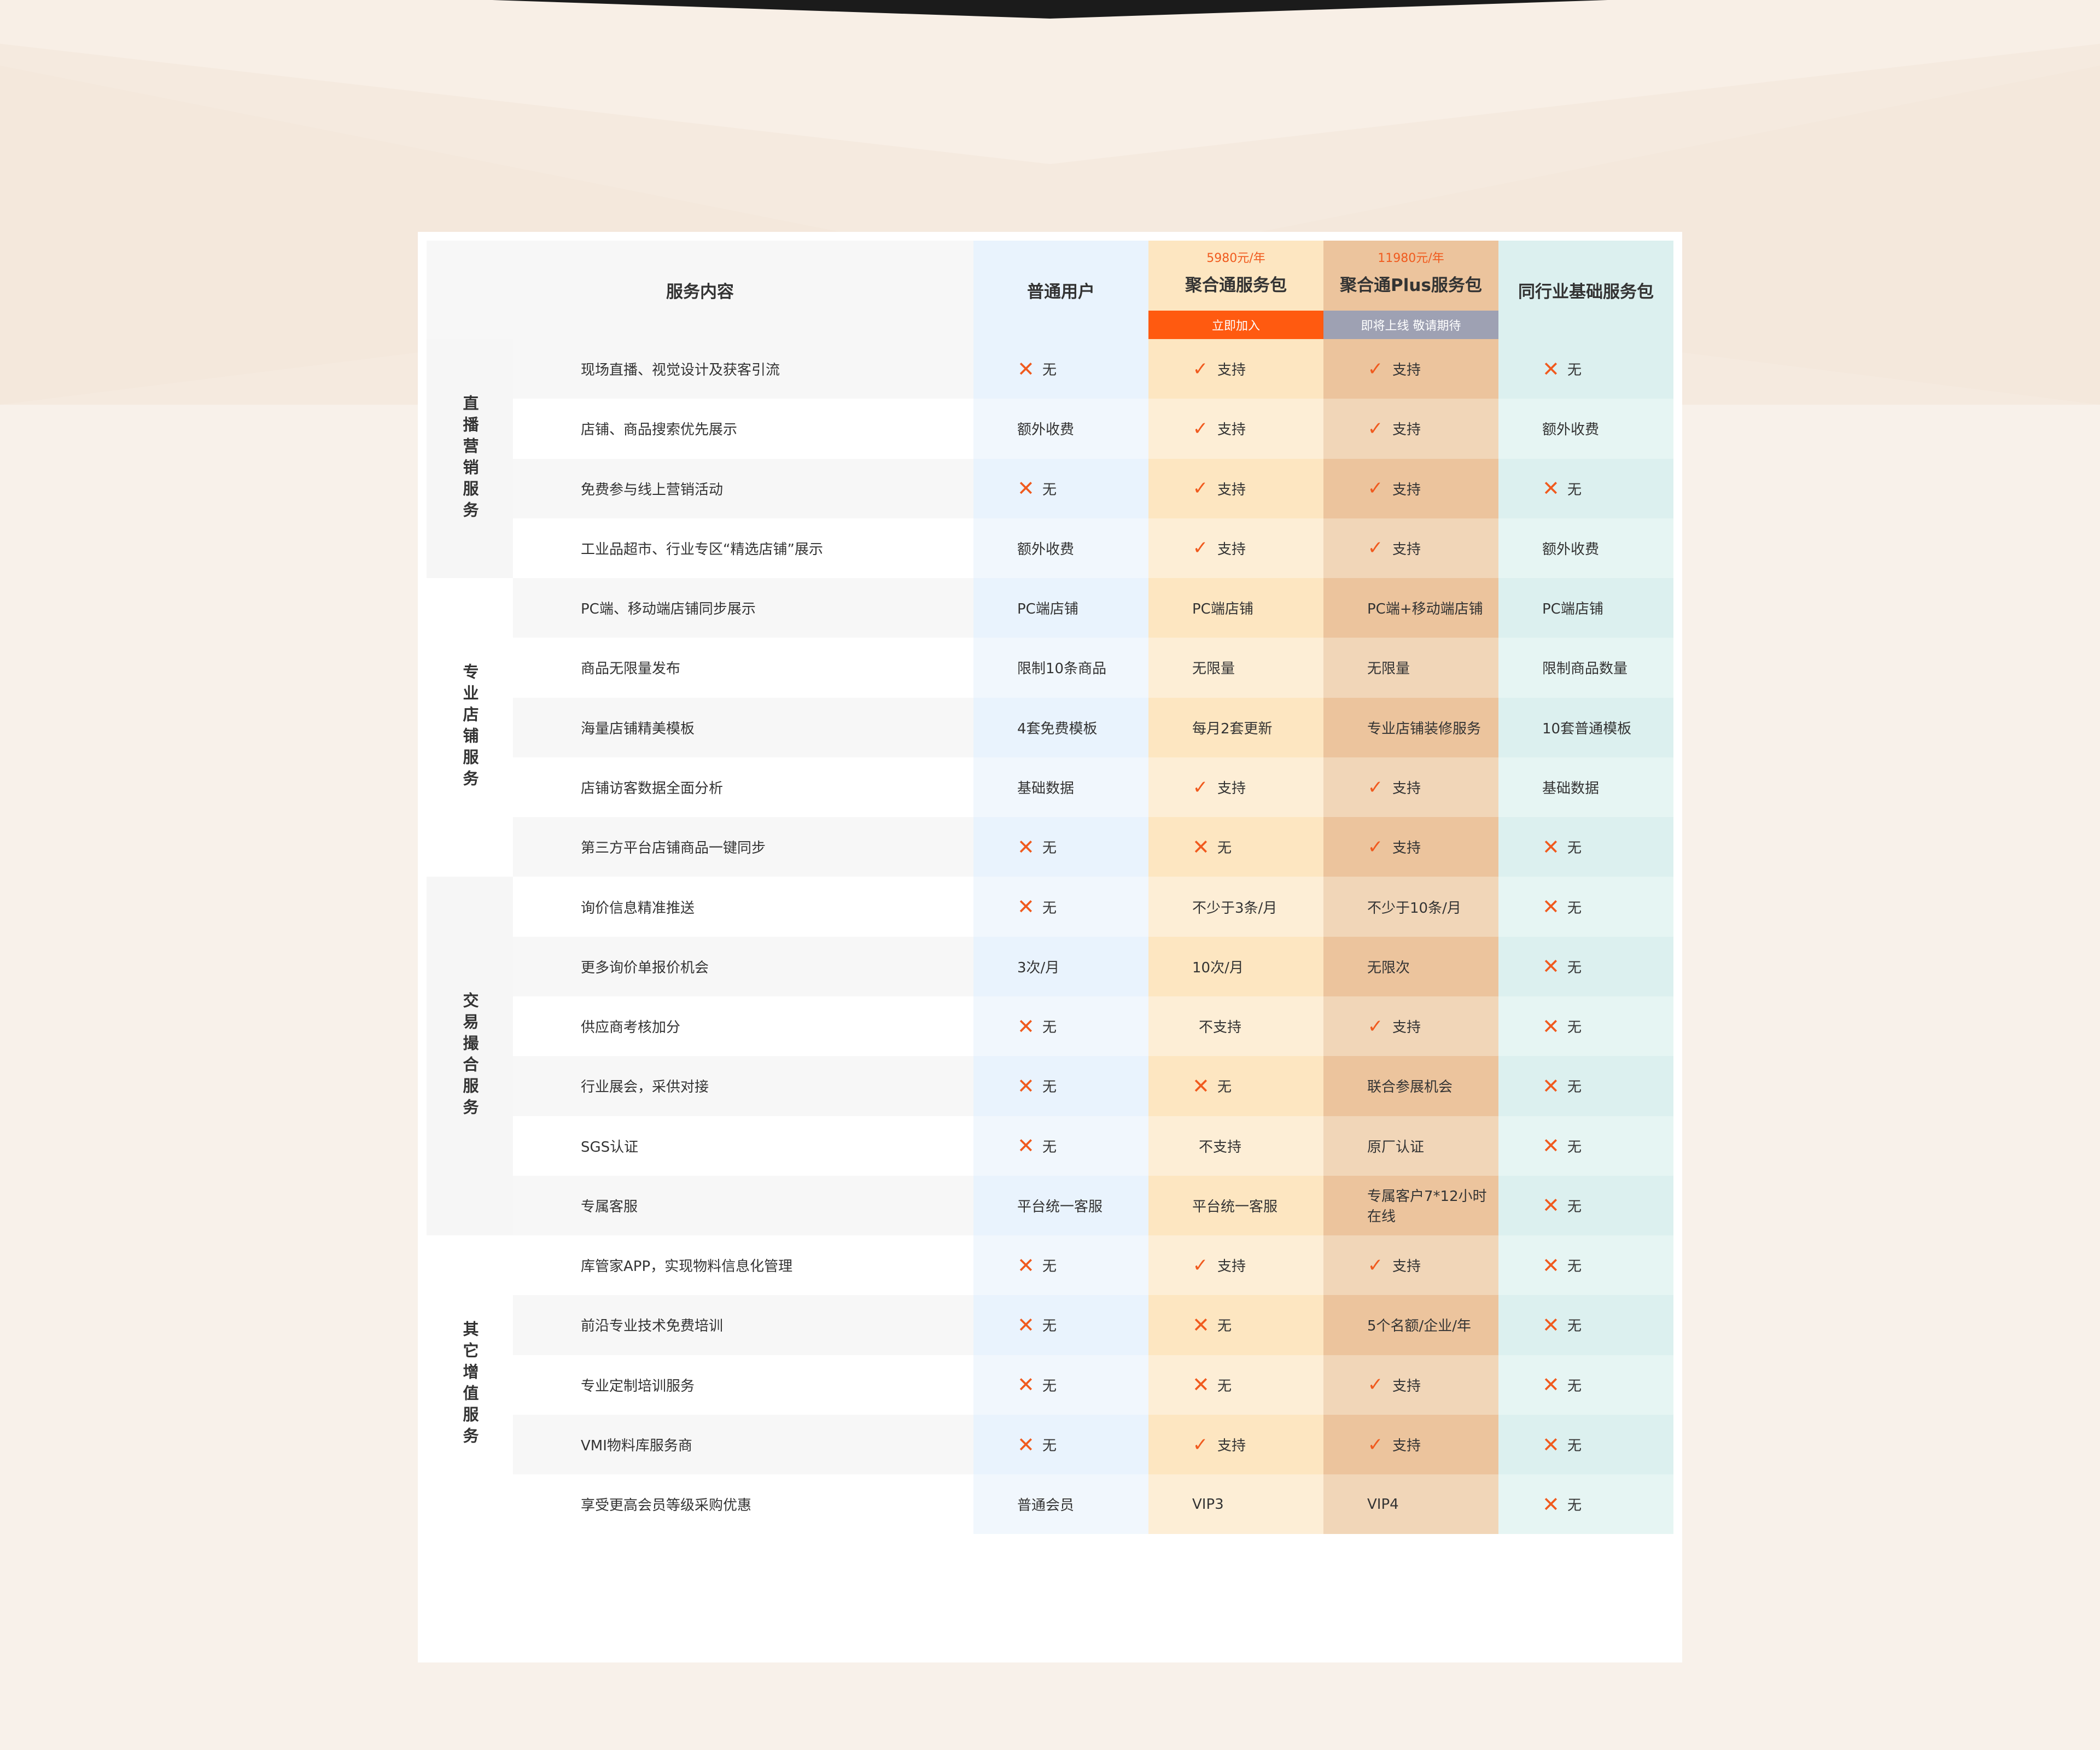  I want to click on feature-label: 免费参与线上营销活动, so click(743, 488).